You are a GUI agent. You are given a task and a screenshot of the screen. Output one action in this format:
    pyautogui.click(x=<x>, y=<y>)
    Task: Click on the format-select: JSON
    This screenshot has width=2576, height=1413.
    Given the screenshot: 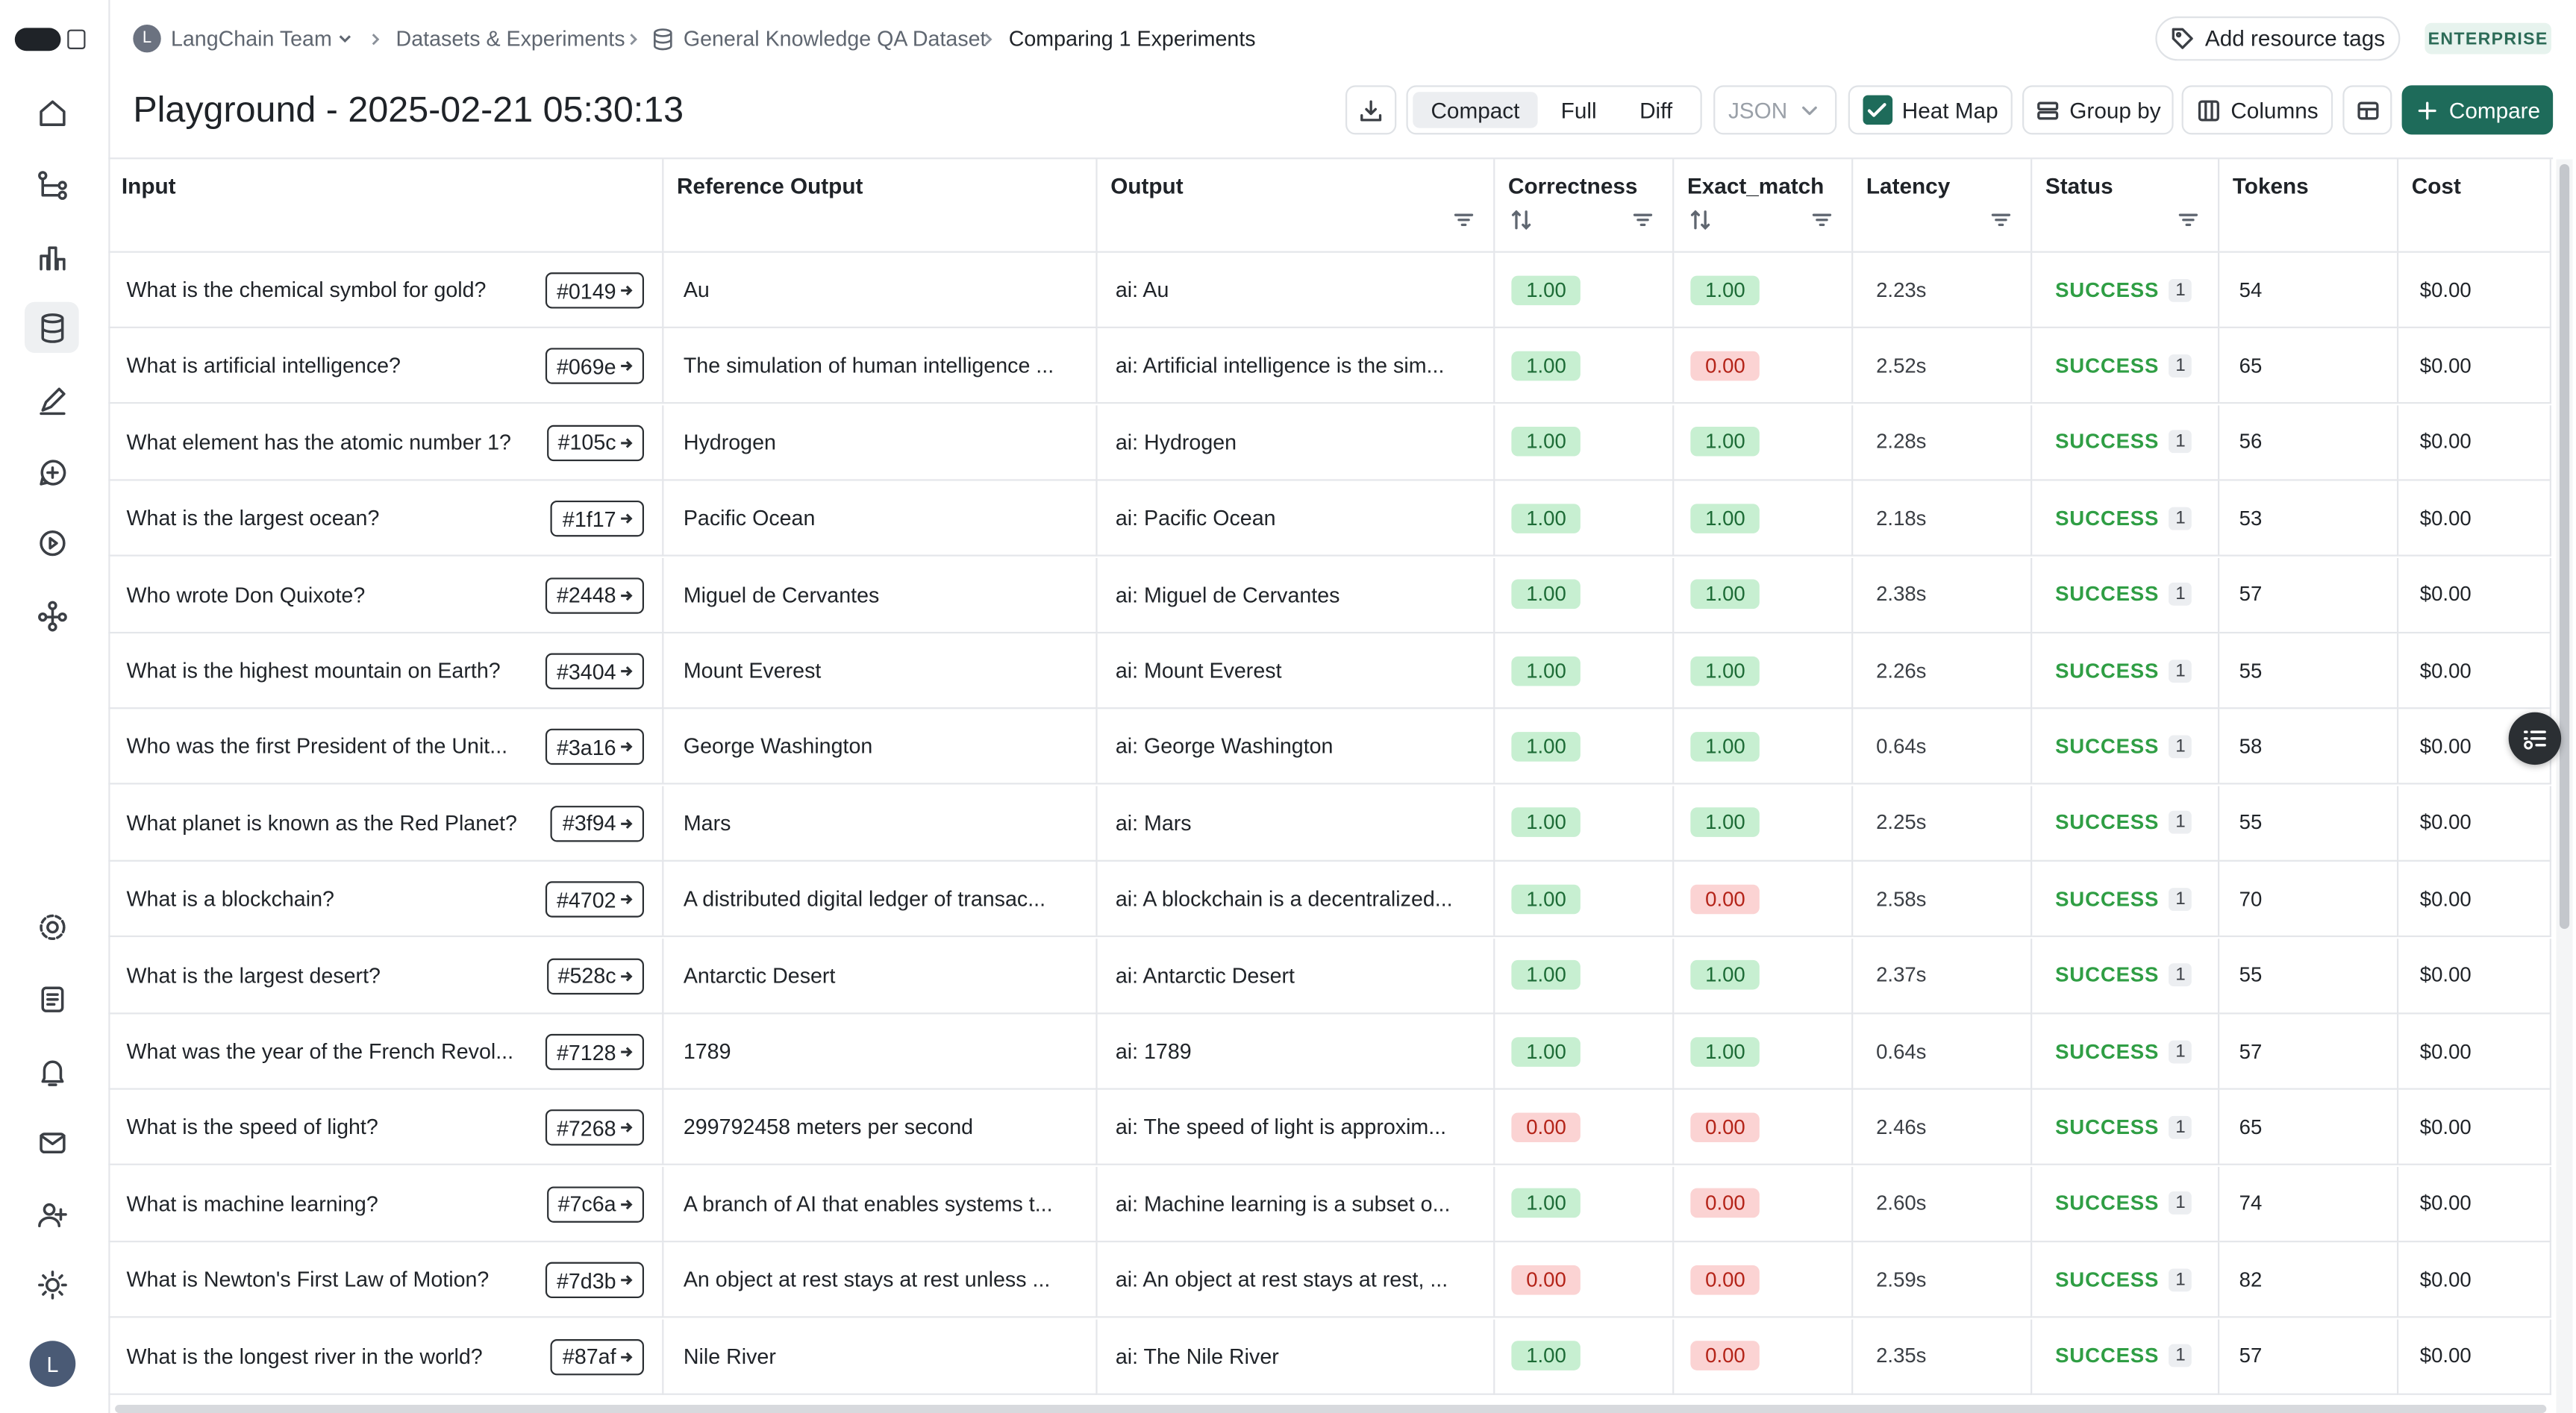 What is the action you would take?
    pyautogui.click(x=1775, y=110)
    